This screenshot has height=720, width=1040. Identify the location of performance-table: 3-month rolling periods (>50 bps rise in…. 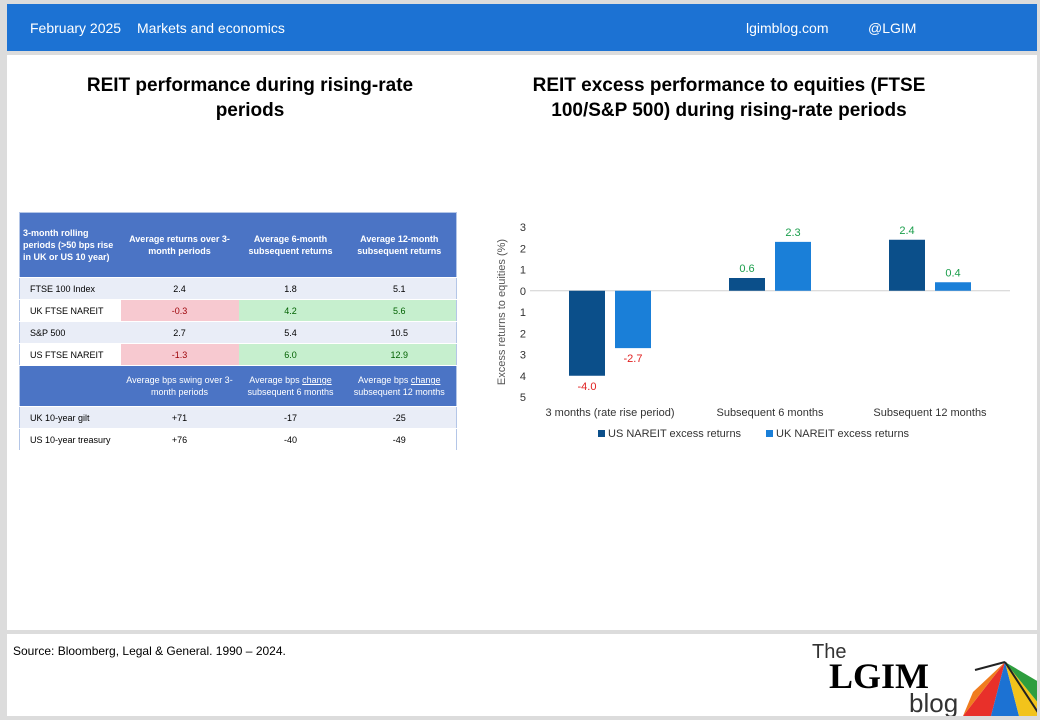
(238, 331).